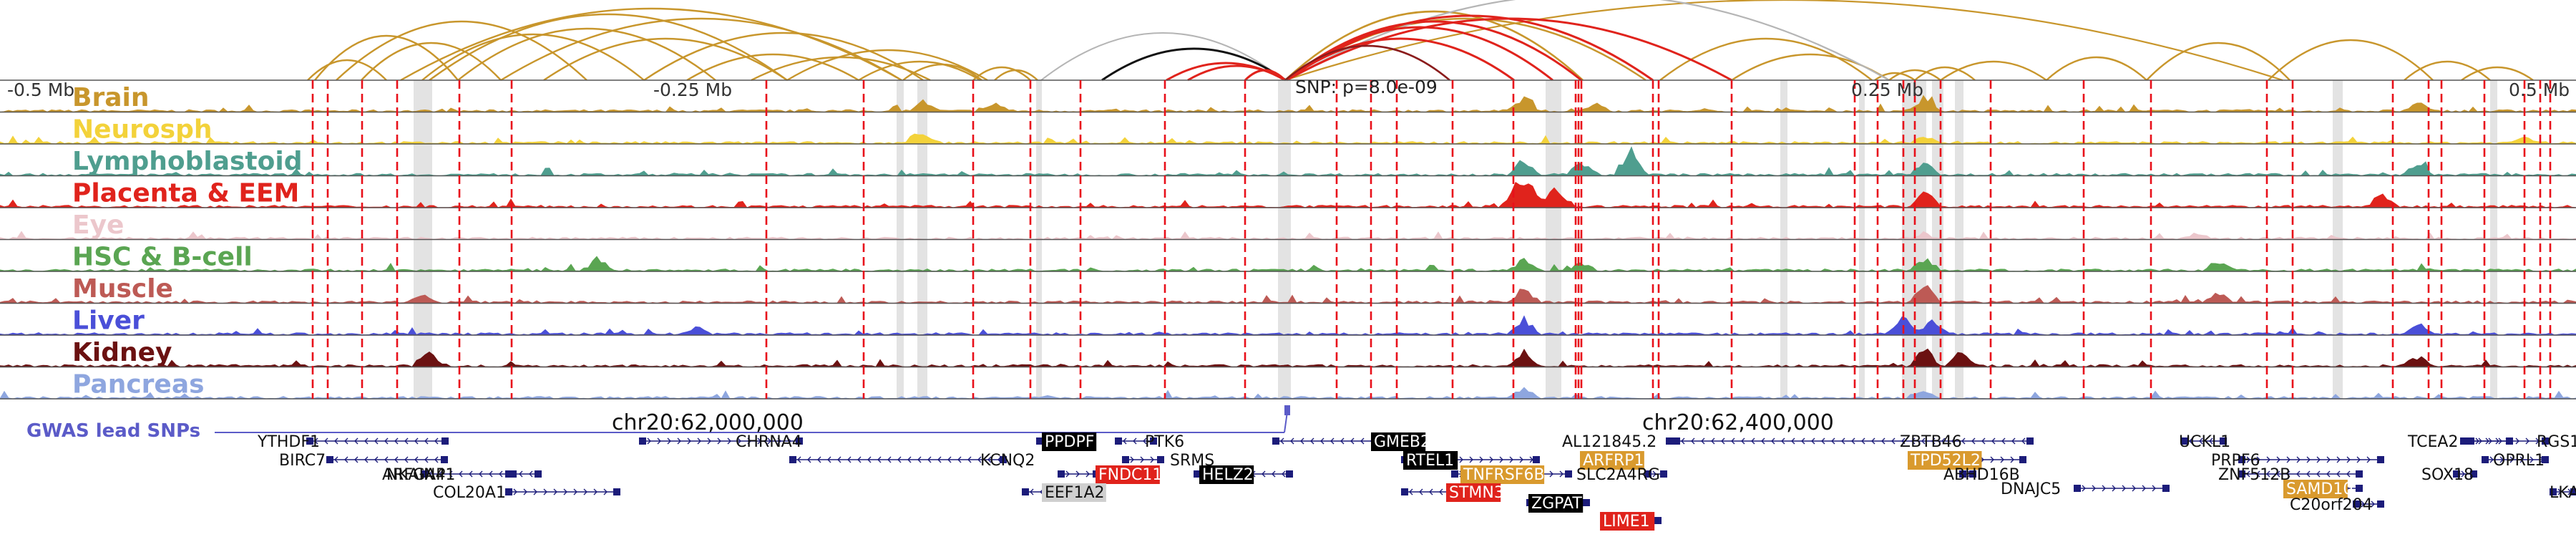 The width and height of the screenshot is (2576, 537). I want to click on gene-label-ythdf1: YTHDF1, so click(288, 442).